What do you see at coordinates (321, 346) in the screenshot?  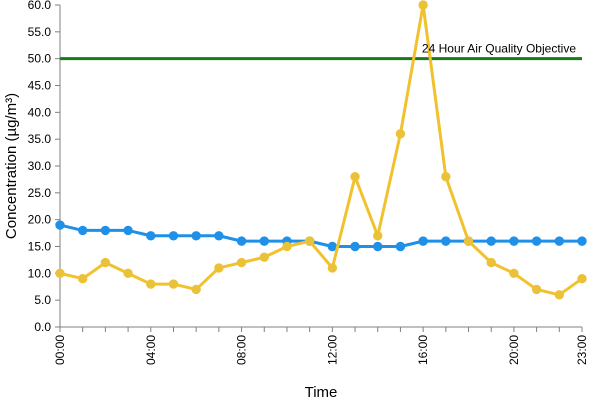 I see `x-axis-ticks: 00:00 04:00 08:00 12:00 16:00 20:00 23:00` at bounding box center [321, 346].